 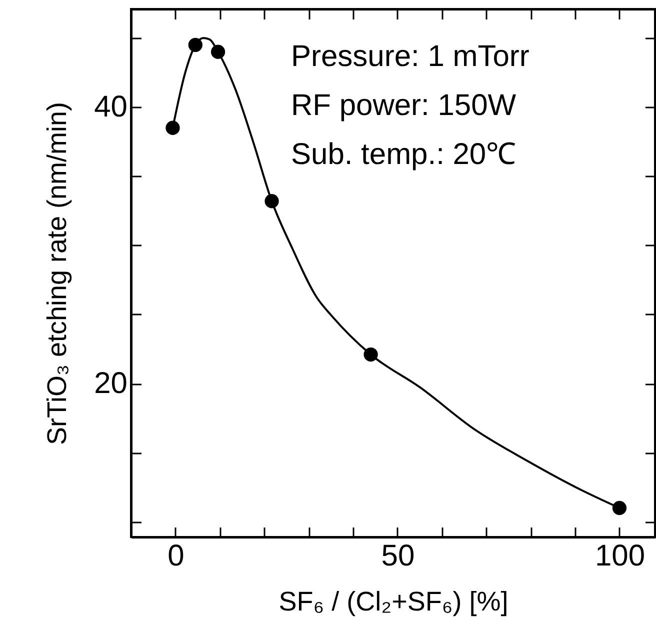 What do you see at coordinates (393, 601) in the screenshot?
I see `x-axis-title: SF₆ / (Cl₂+SF₆) [%]` at bounding box center [393, 601].